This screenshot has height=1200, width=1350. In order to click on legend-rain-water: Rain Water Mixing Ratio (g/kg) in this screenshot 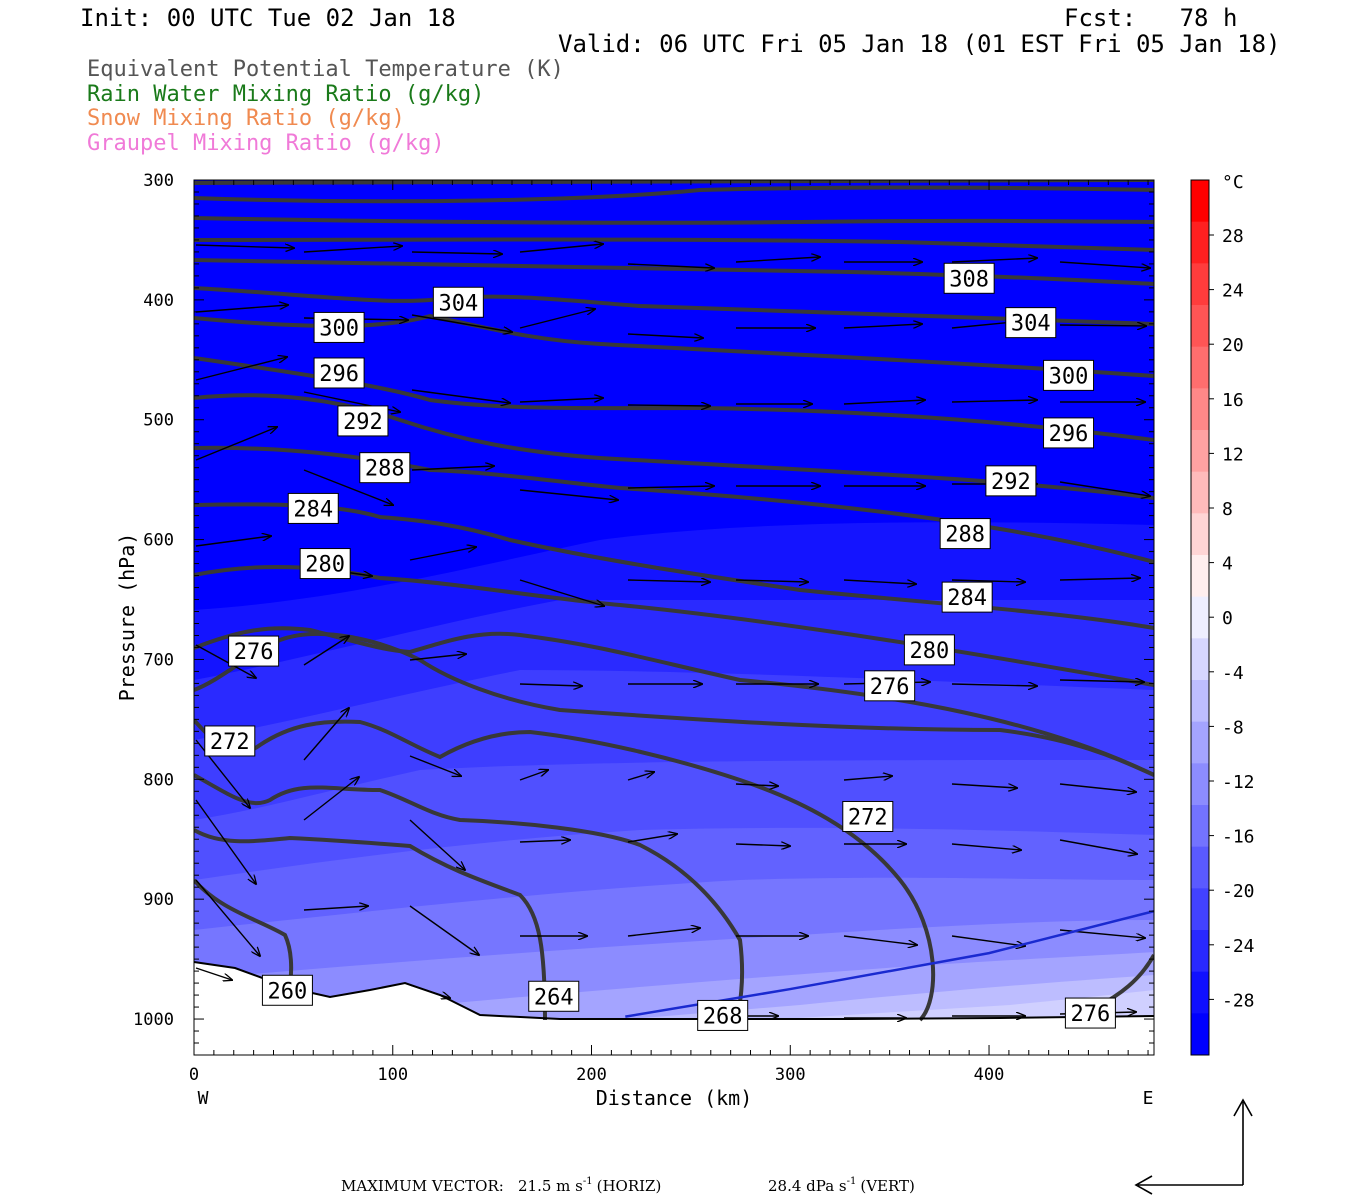, I will do `click(286, 94)`.